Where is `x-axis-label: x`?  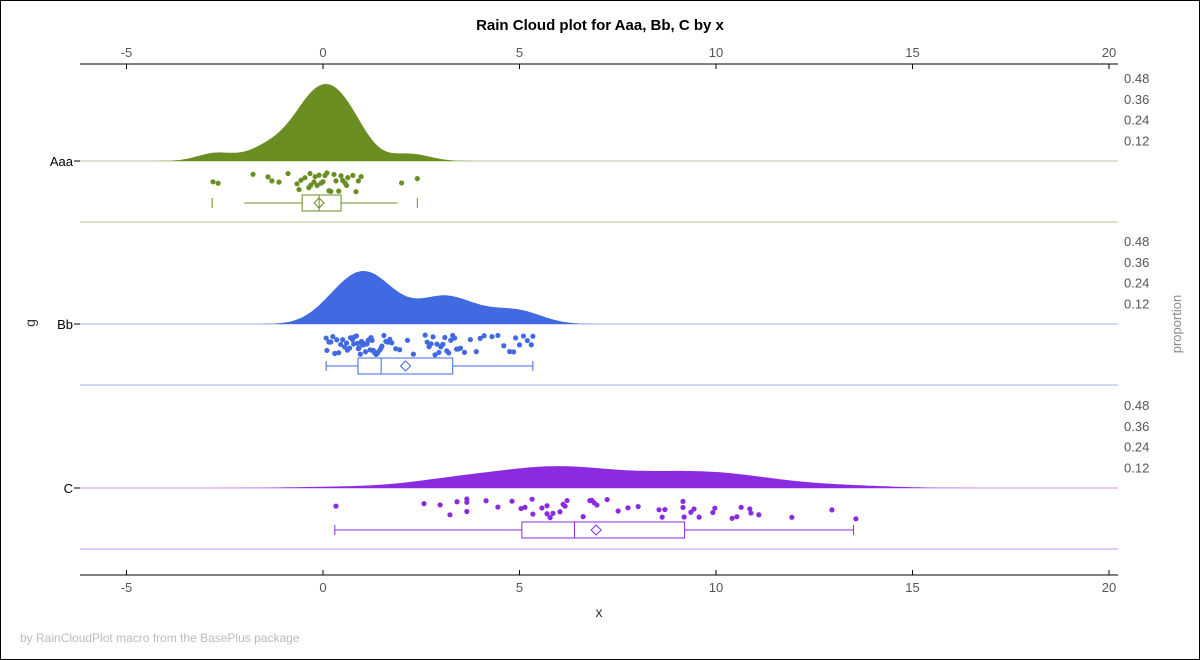
x-axis-label: x is located at coordinates (599, 612).